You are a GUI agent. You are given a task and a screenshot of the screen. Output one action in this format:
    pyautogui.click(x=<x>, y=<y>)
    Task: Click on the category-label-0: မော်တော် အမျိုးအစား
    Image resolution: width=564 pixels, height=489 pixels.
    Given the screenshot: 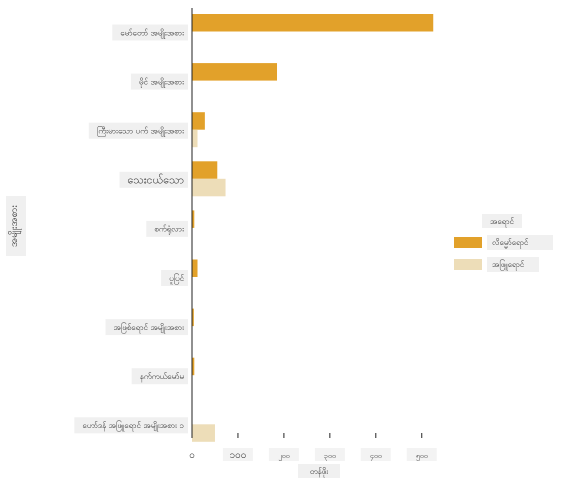 What is the action you would take?
    pyautogui.click(x=152, y=33)
    